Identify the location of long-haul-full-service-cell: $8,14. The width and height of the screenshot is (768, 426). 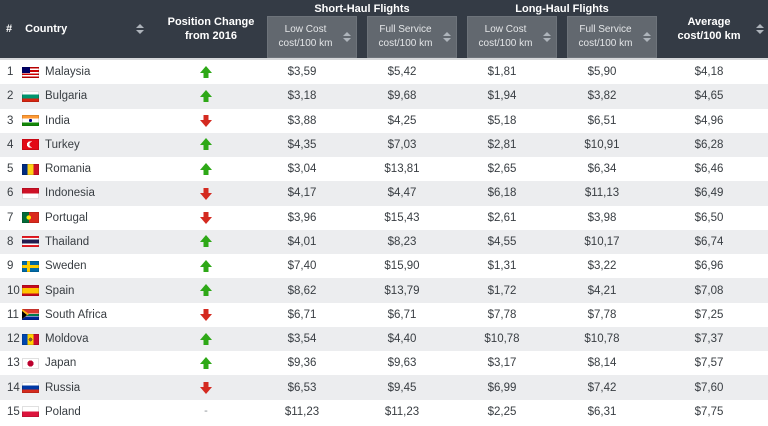
(602, 363).